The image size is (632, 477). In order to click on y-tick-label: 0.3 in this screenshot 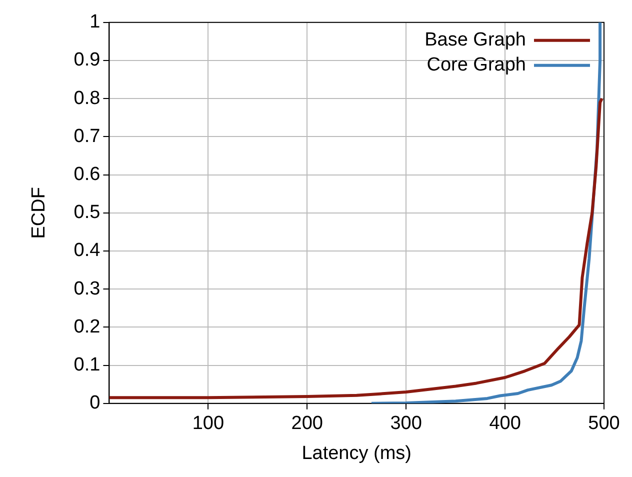, I will do `click(87, 289)`.